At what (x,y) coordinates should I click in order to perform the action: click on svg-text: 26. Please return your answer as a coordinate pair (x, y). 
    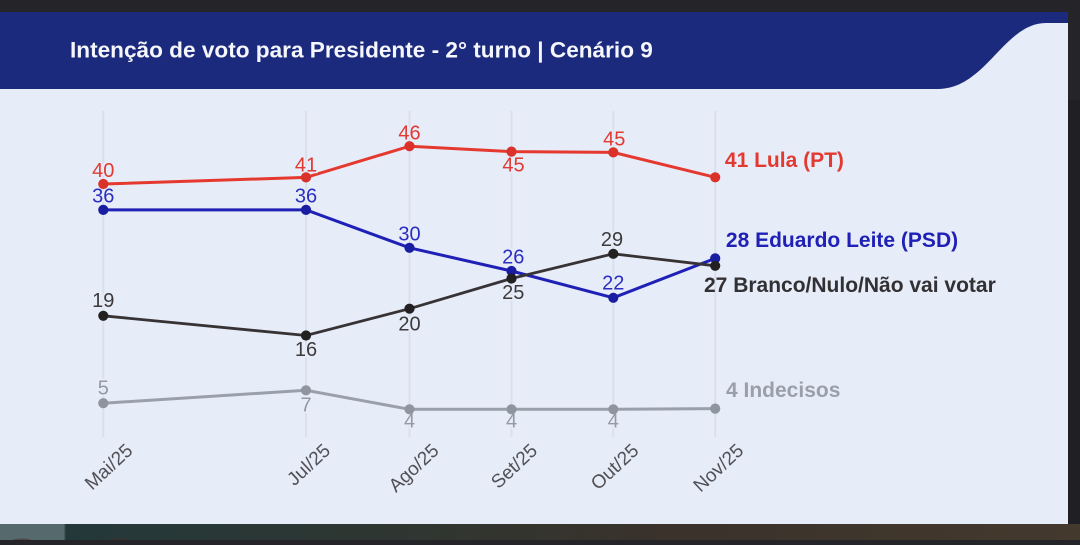
    Looking at the image, I should click on (513, 258).